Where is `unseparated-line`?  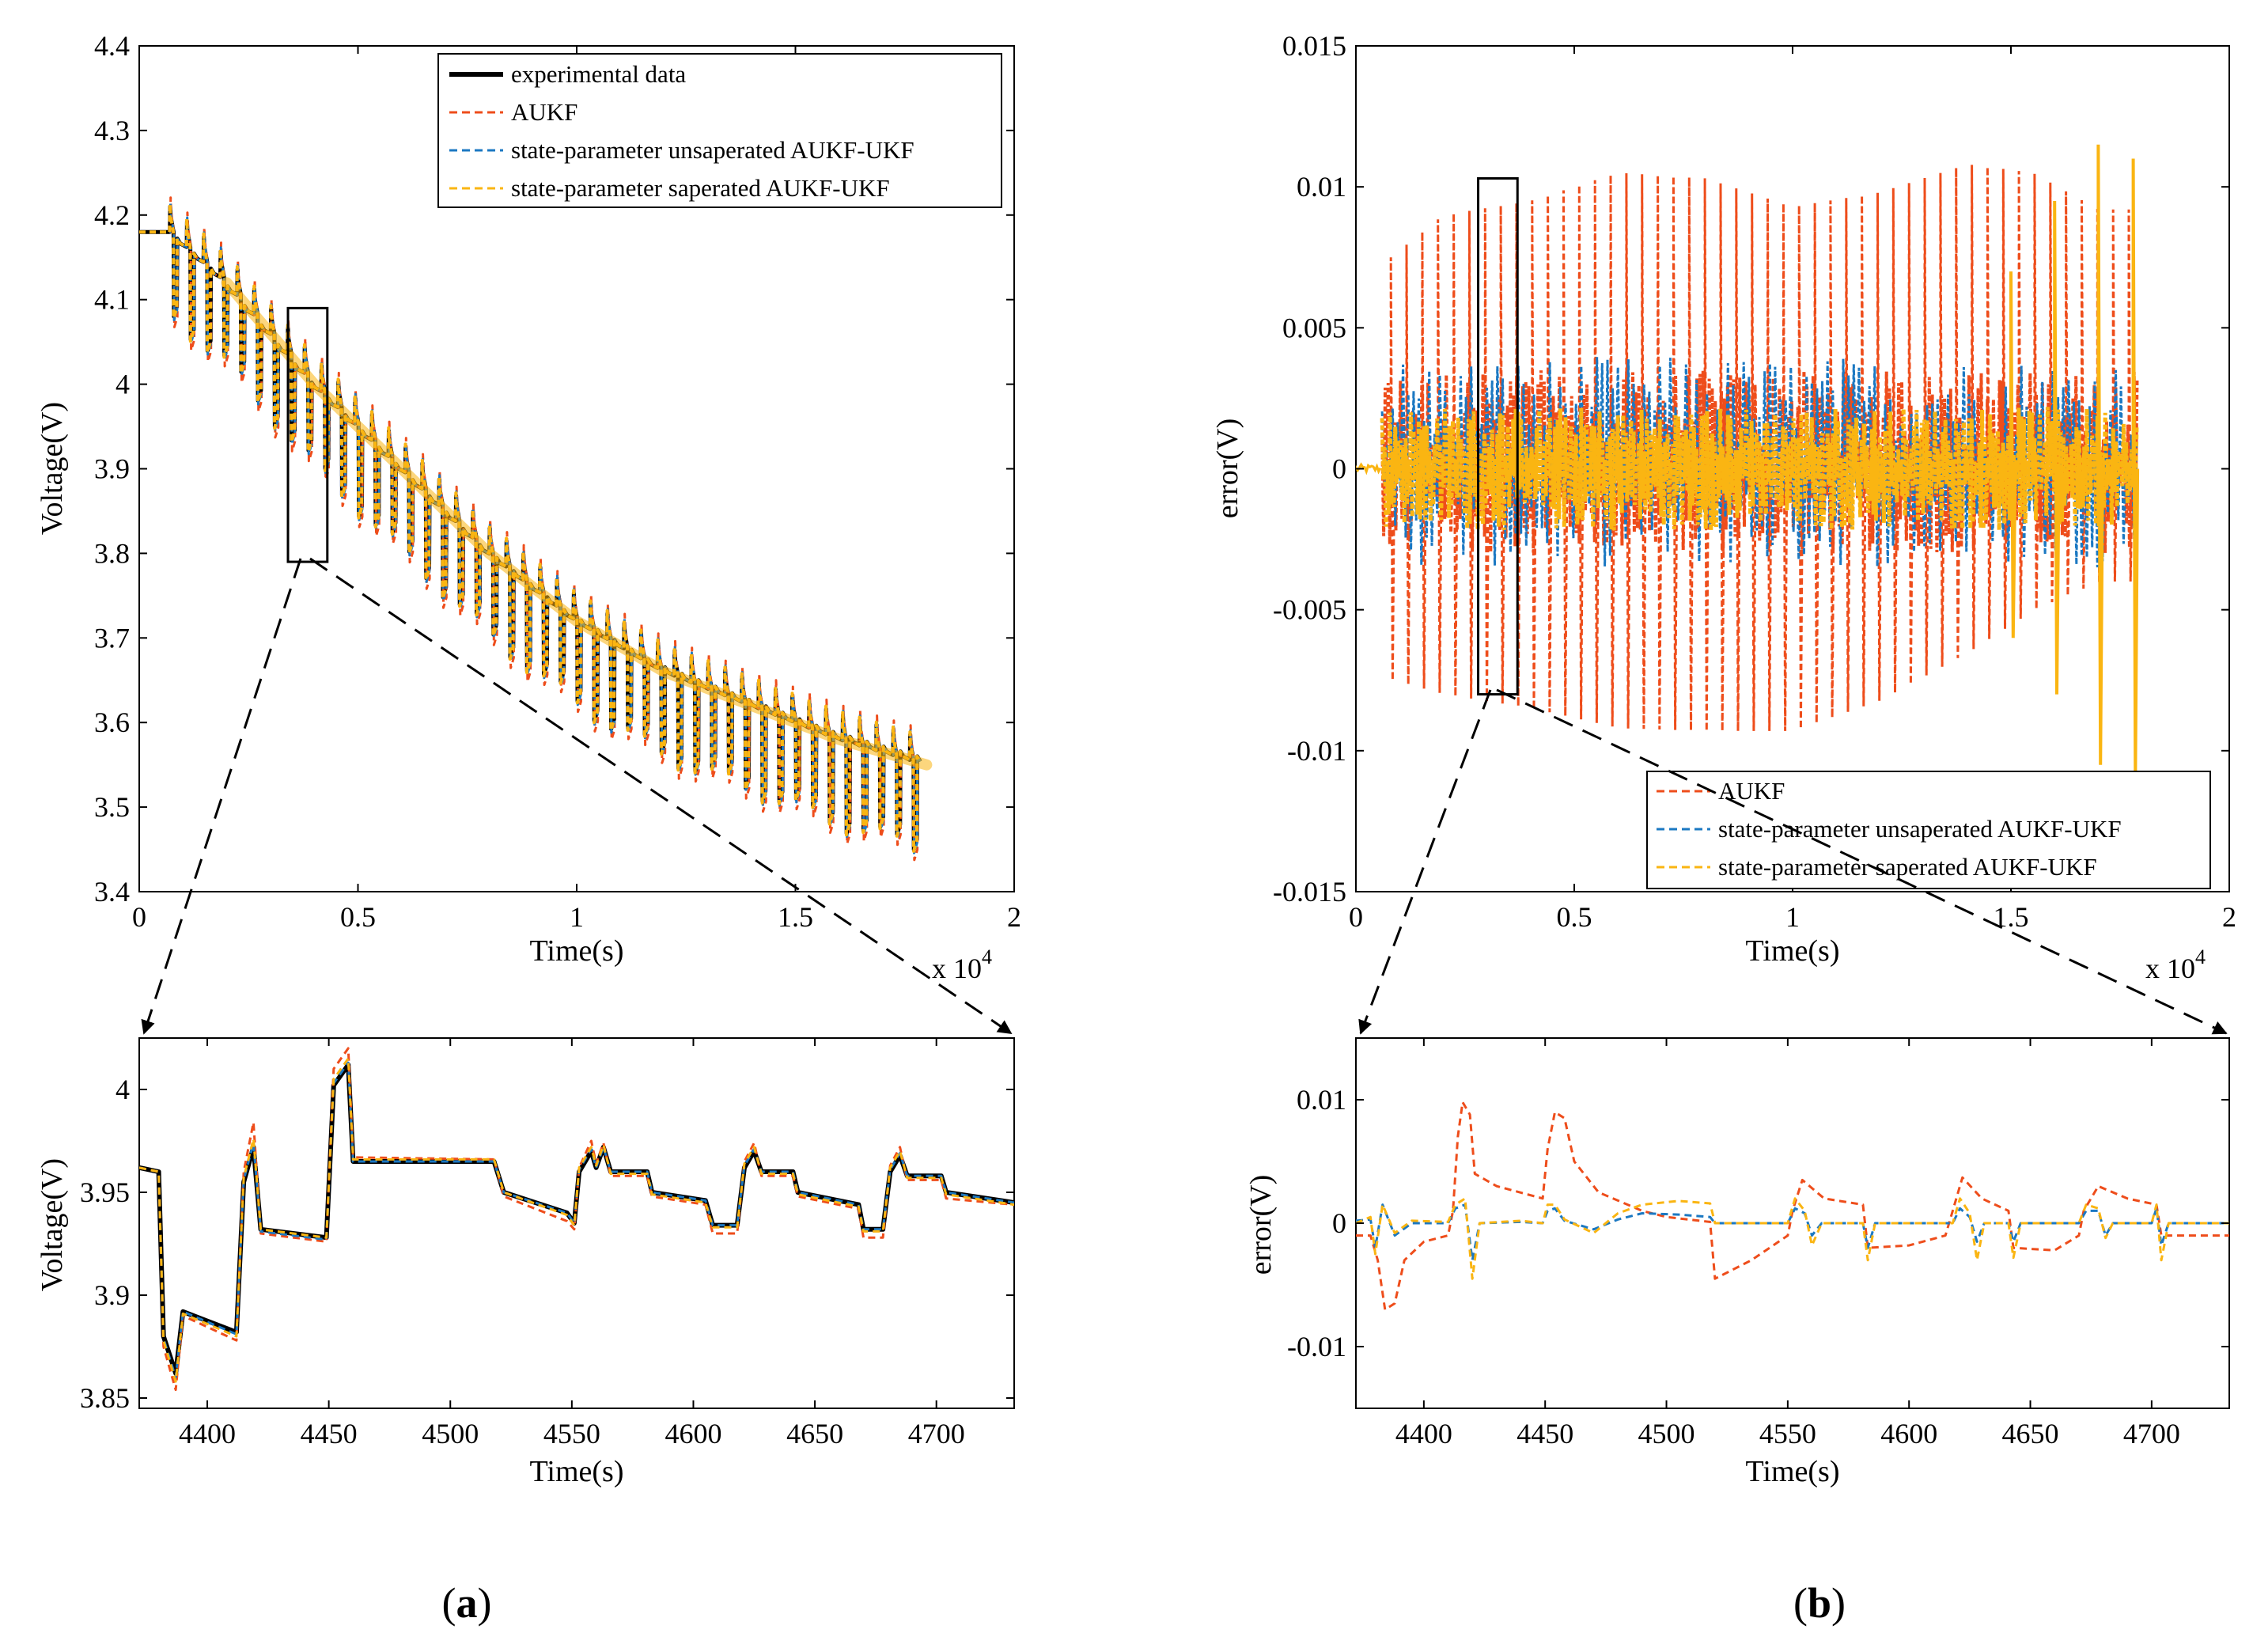 unseparated-line is located at coordinates (1793, 1232).